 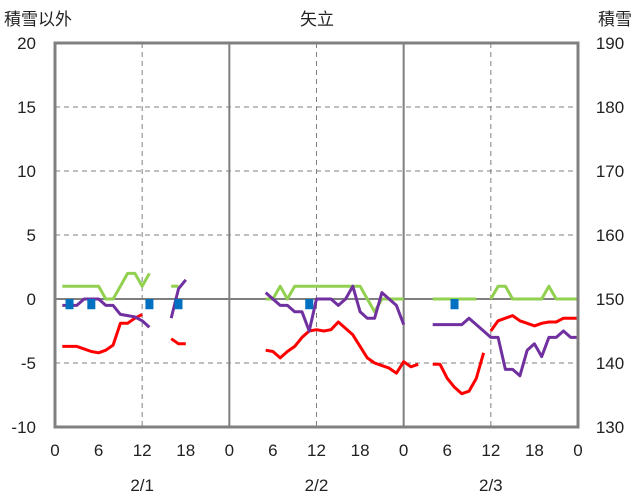 I want to click on y-tick-left: -10, so click(x=23, y=427).